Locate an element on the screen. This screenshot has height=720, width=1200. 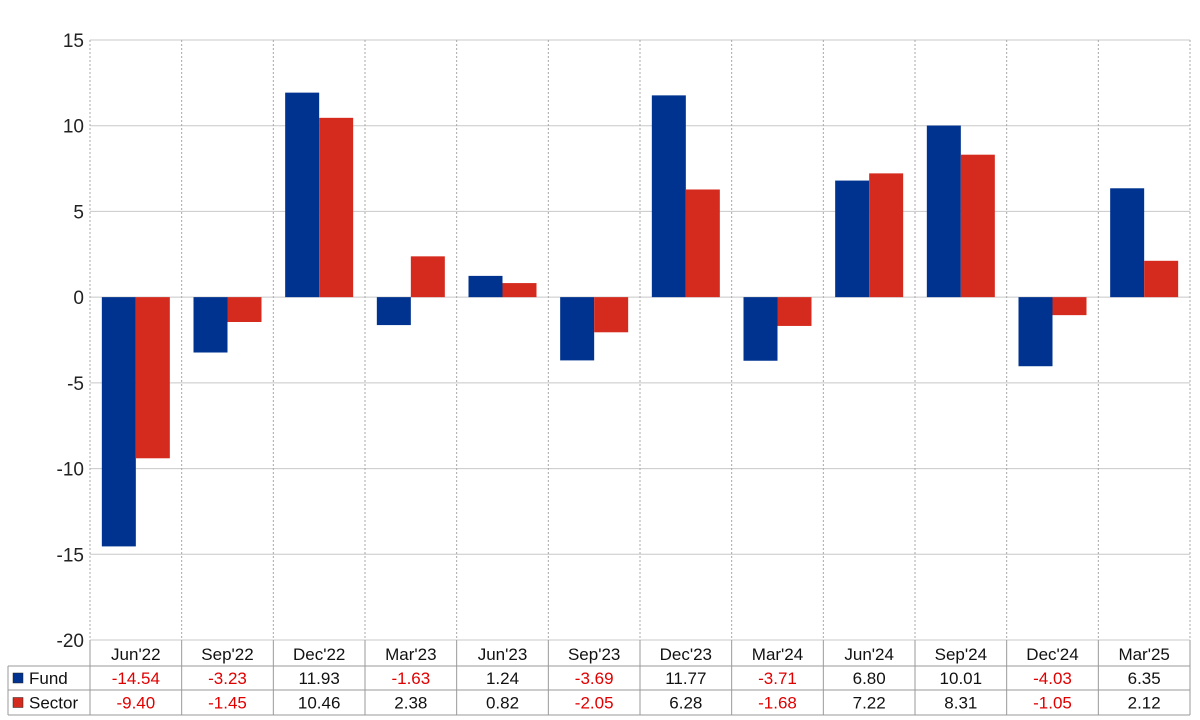
category-label: Mar'25 is located at coordinates (1143, 654).